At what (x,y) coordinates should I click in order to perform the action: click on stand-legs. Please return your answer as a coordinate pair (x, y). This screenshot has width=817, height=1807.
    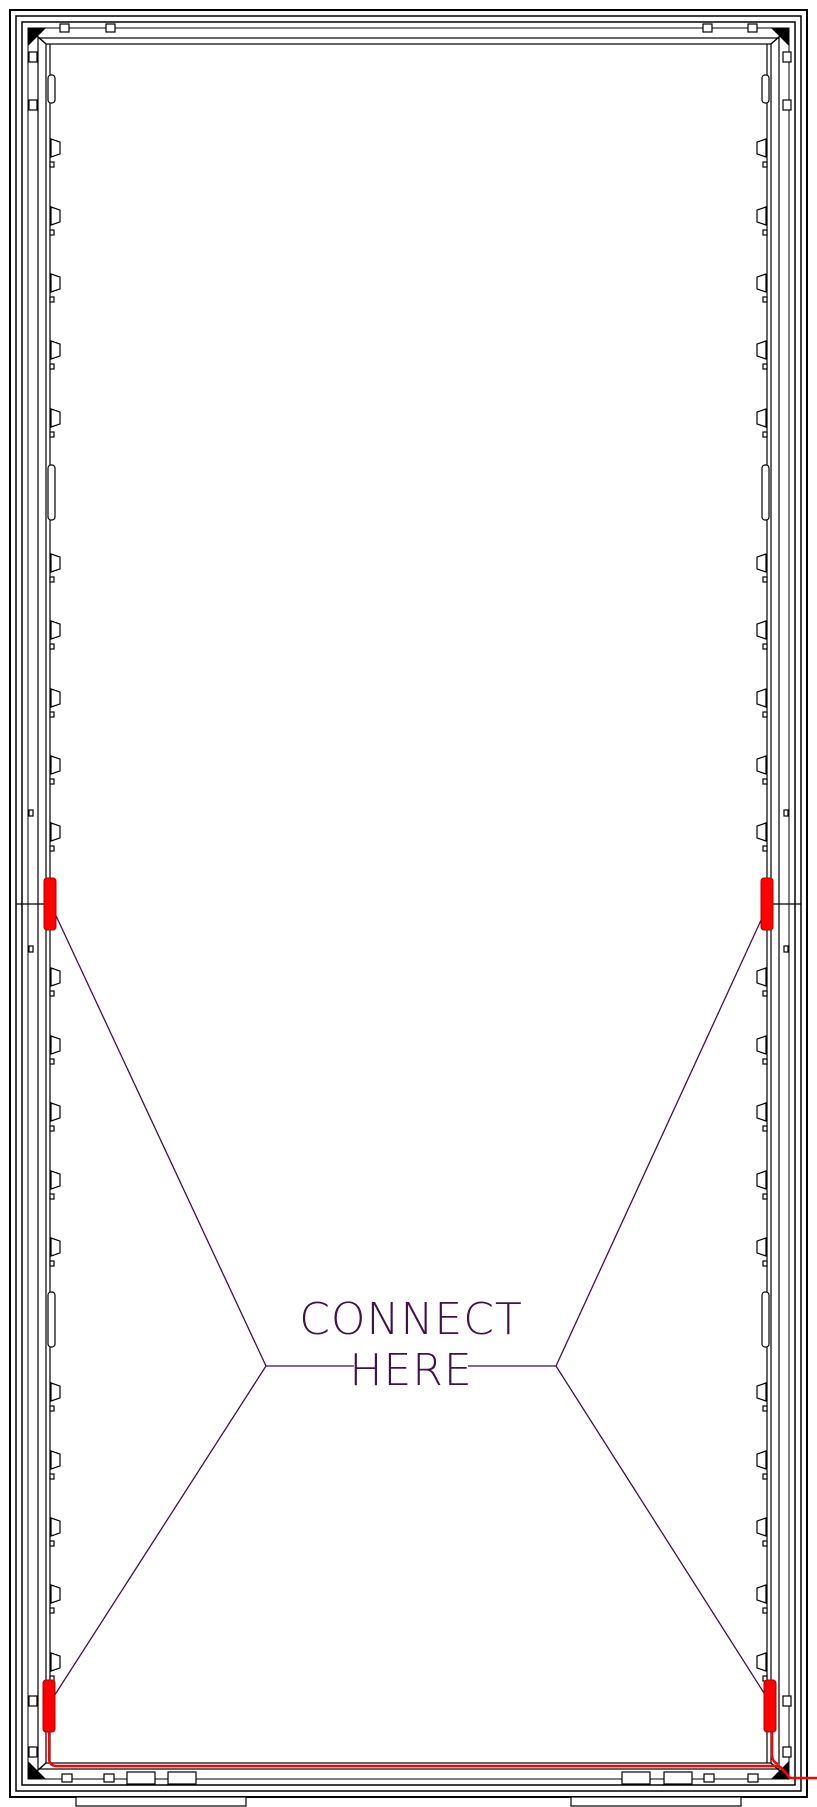
    Looking at the image, I should click on (408, 1801).